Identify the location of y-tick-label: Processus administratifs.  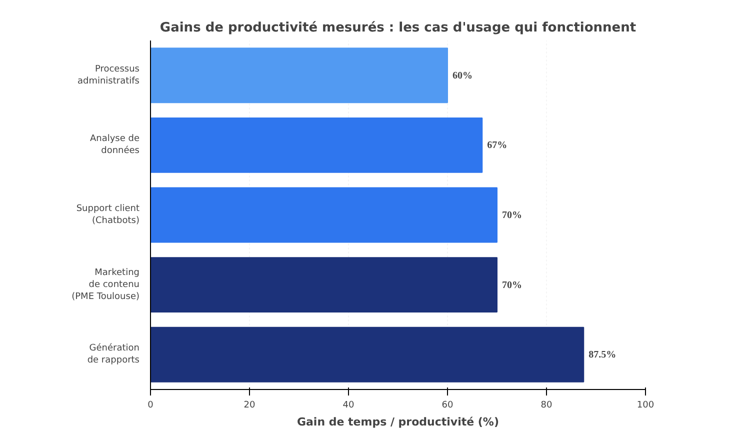
(108, 75).